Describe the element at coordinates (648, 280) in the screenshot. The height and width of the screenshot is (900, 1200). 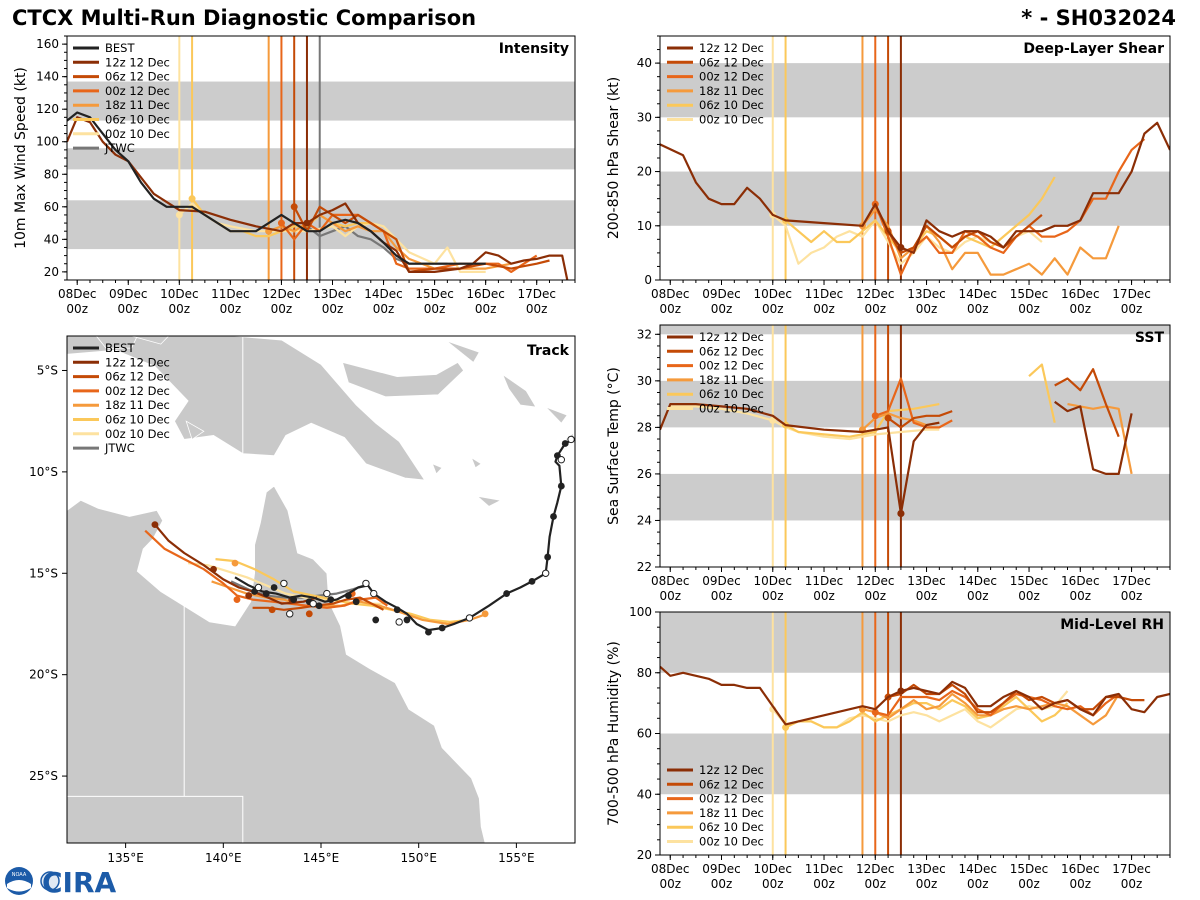
I see `shear-ytick-label: 0` at that location.